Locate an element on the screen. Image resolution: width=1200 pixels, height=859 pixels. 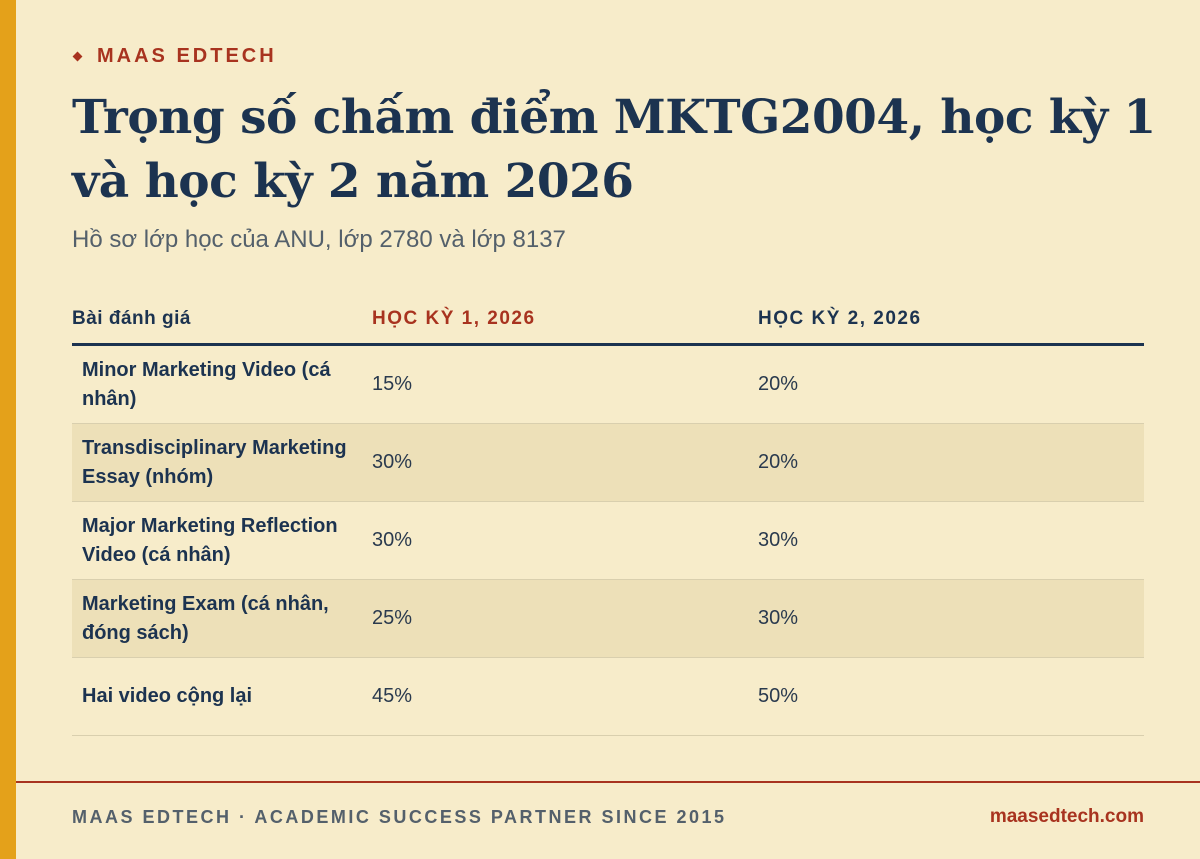
header-semester-2: HỌC KỲ 2, 2026 is located at coordinates (840, 318).